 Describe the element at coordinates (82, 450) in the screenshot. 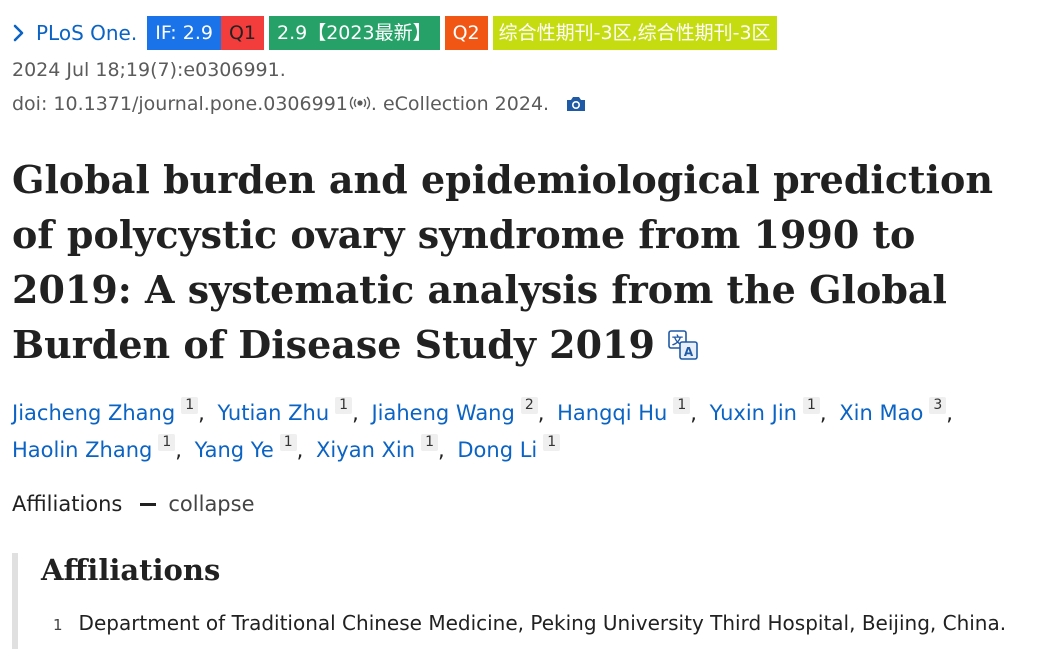

I see `author-name-link: Haolin Zhang` at that location.